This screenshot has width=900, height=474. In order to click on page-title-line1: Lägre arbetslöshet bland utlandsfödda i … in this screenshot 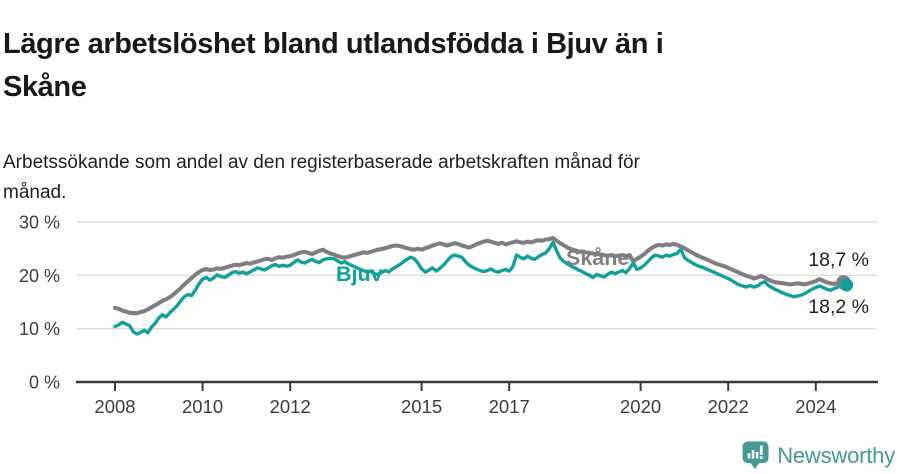, I will do `click(333, 44)`.